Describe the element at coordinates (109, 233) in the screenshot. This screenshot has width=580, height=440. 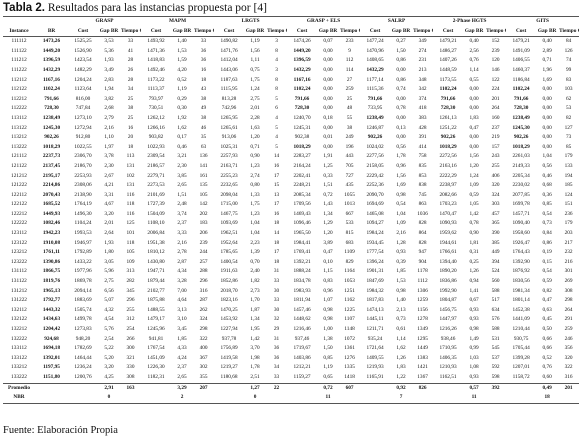
I see `value-cell: 2,64` at that location.